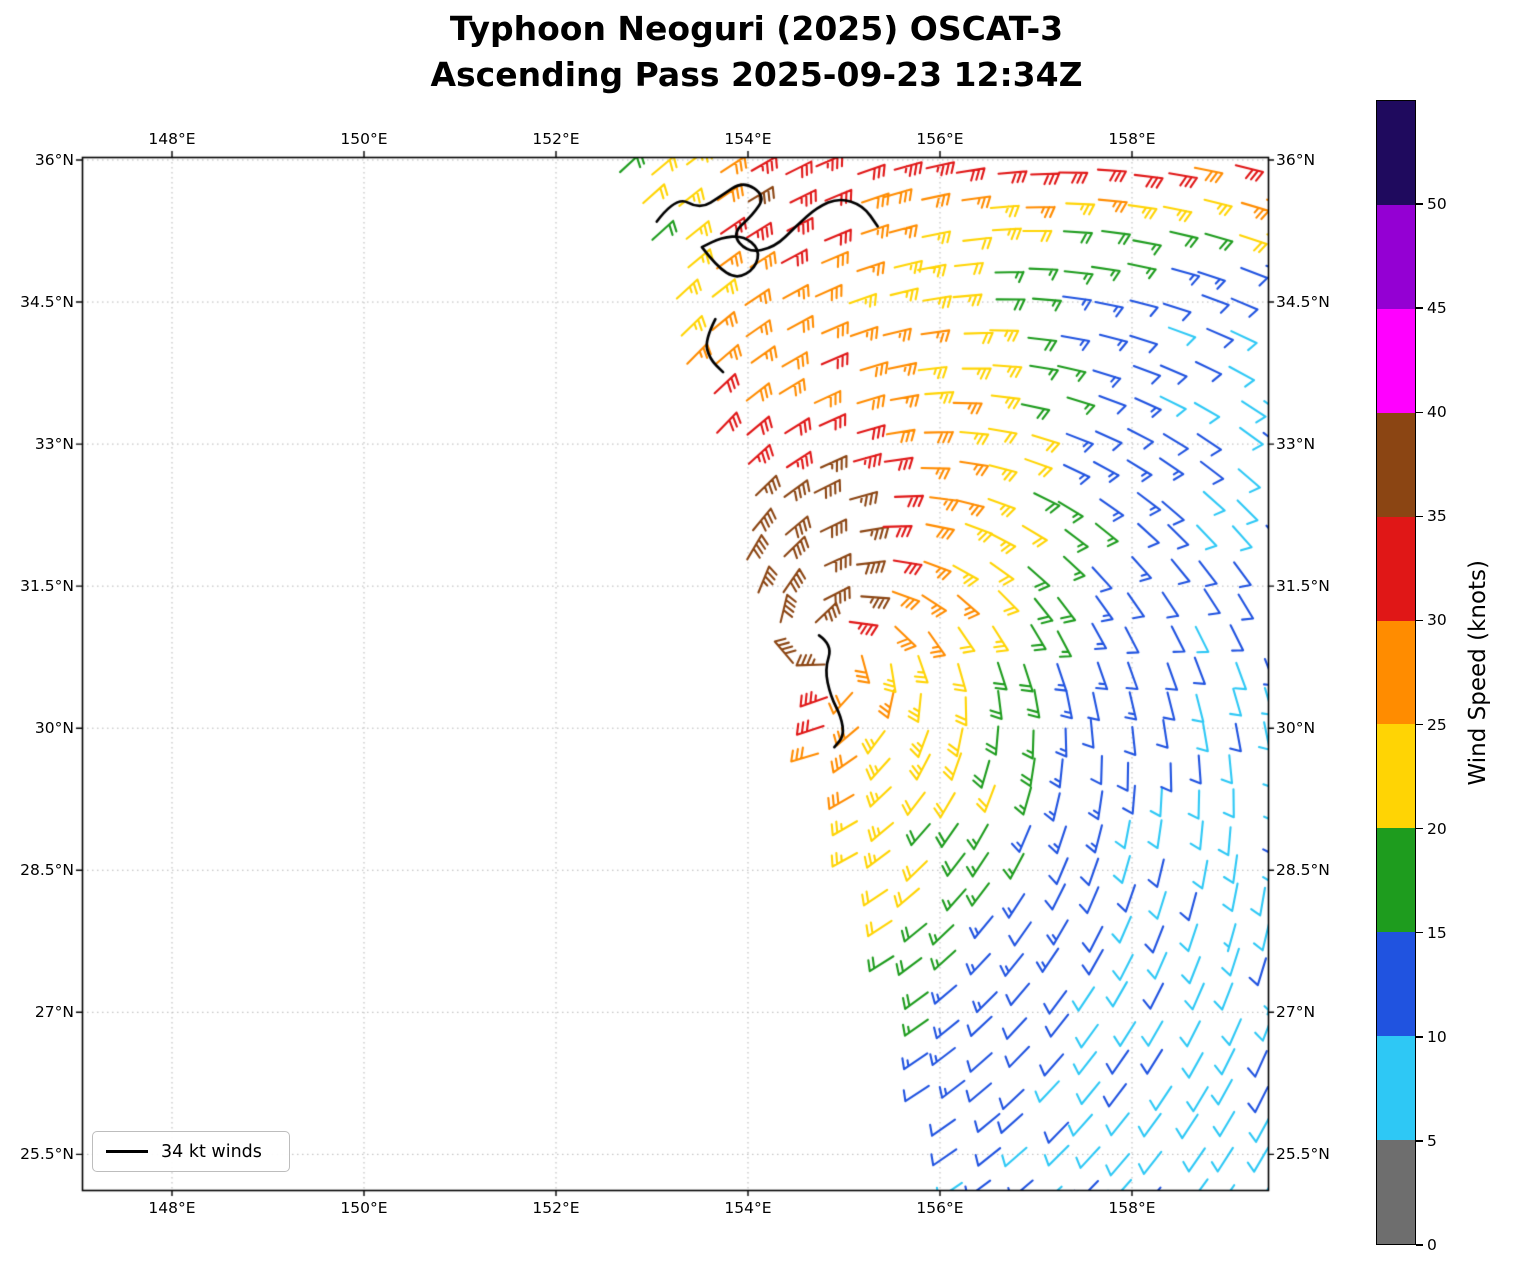 This screenshot has width=1513, height=1264. I want to click on x-tick-label-top: 158°E, so click(1132, 139).